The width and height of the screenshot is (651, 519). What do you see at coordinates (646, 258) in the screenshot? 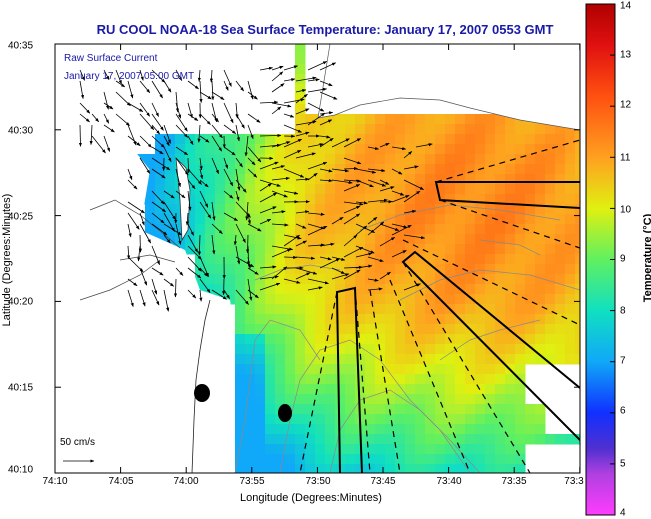
I see `colorbar-label: Temperature (°C)` at bounding box center [646, 258].